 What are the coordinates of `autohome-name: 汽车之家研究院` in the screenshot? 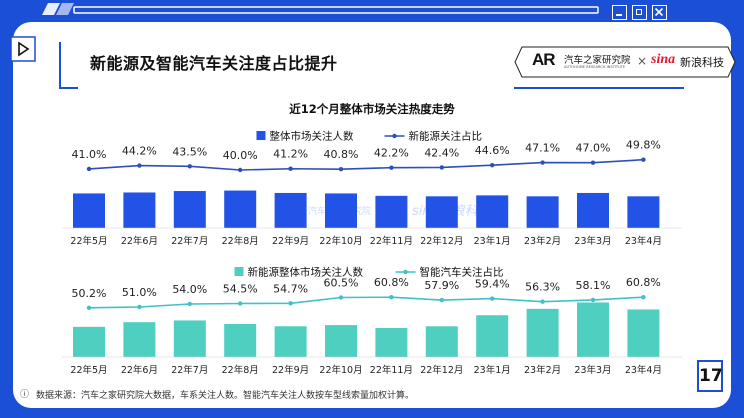 It's located at (597, 60).